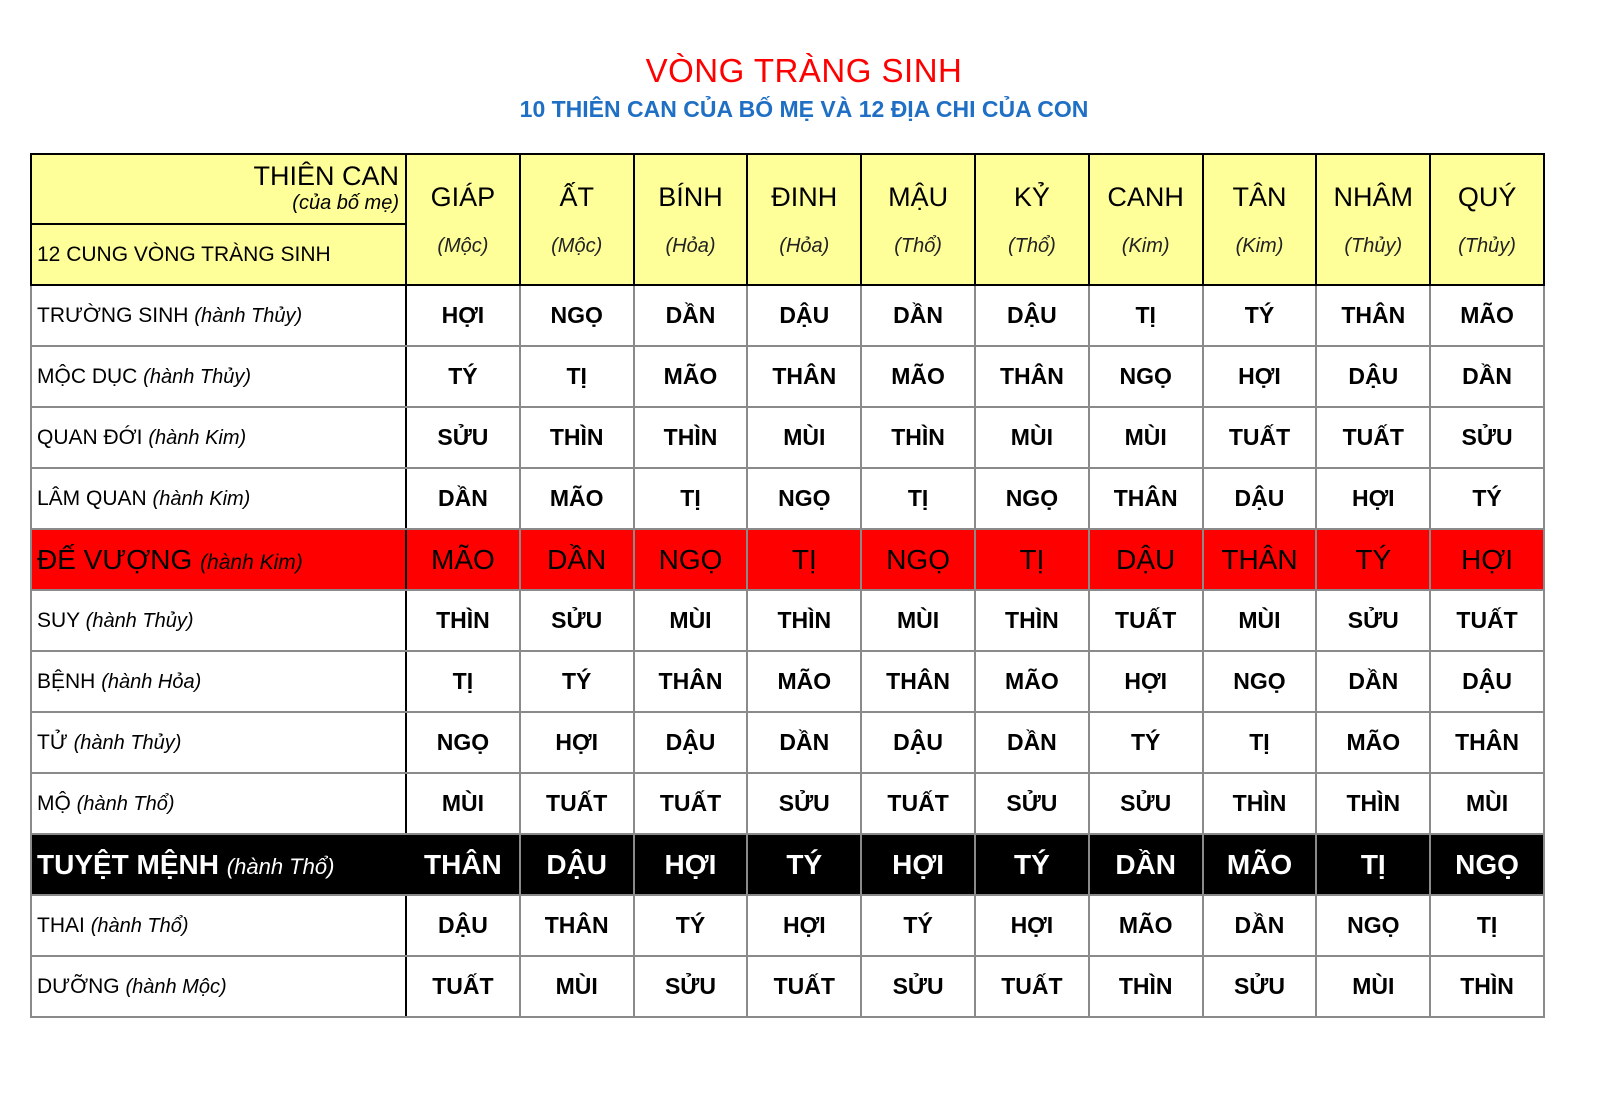  I want to click on page-title: VÒNG TRÀNG SINH, so click(804, 70).